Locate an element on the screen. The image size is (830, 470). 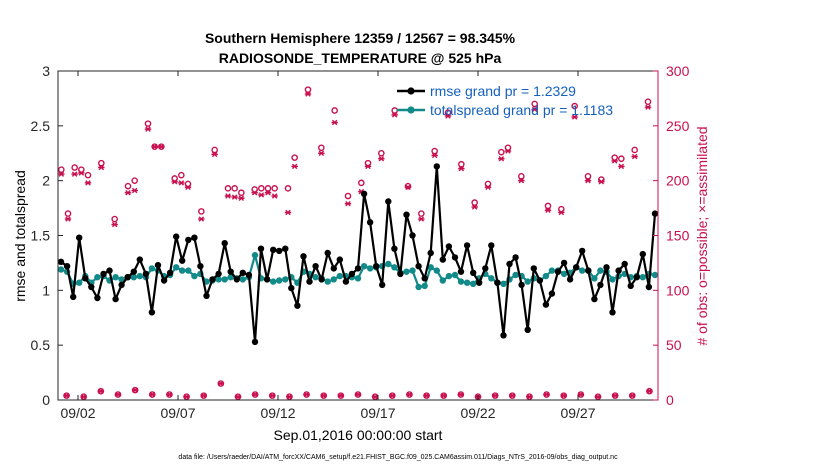
y-left-tick-label: 2.5 is located at coordinates (41, 126).